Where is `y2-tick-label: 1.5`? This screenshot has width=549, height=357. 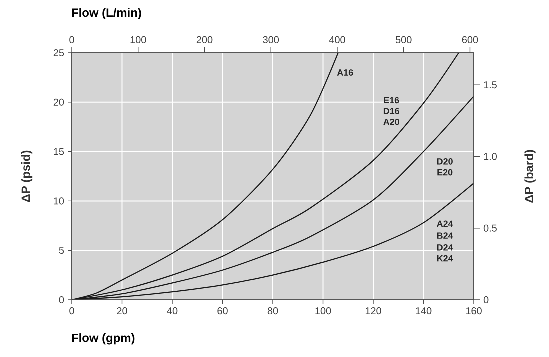
y2-tick-label: 1.5 is located at coordinates (490, 85).